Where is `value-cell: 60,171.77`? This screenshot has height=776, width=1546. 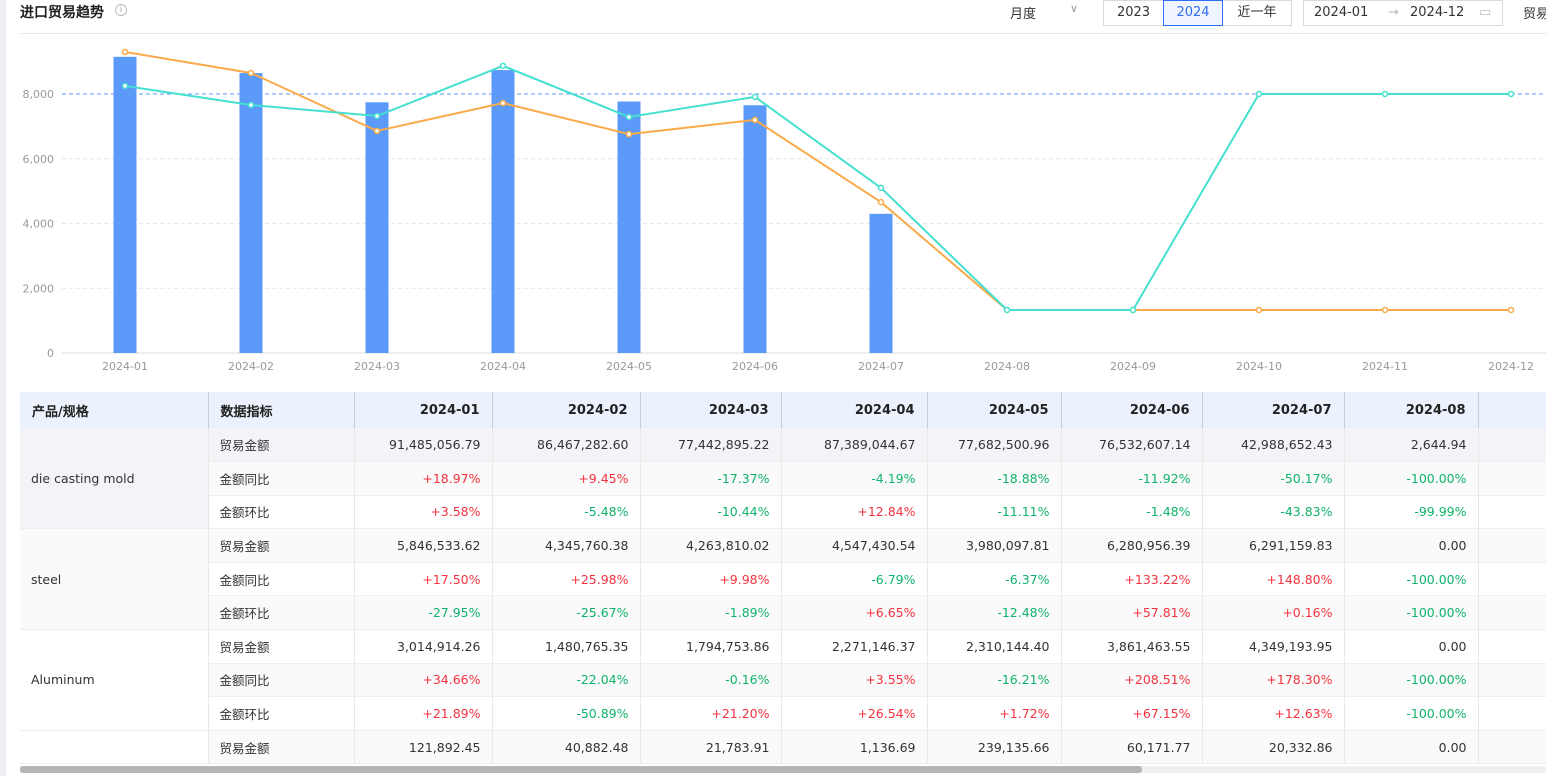 value-cell: 60,171.77 is located at coordinates (1132, 747).